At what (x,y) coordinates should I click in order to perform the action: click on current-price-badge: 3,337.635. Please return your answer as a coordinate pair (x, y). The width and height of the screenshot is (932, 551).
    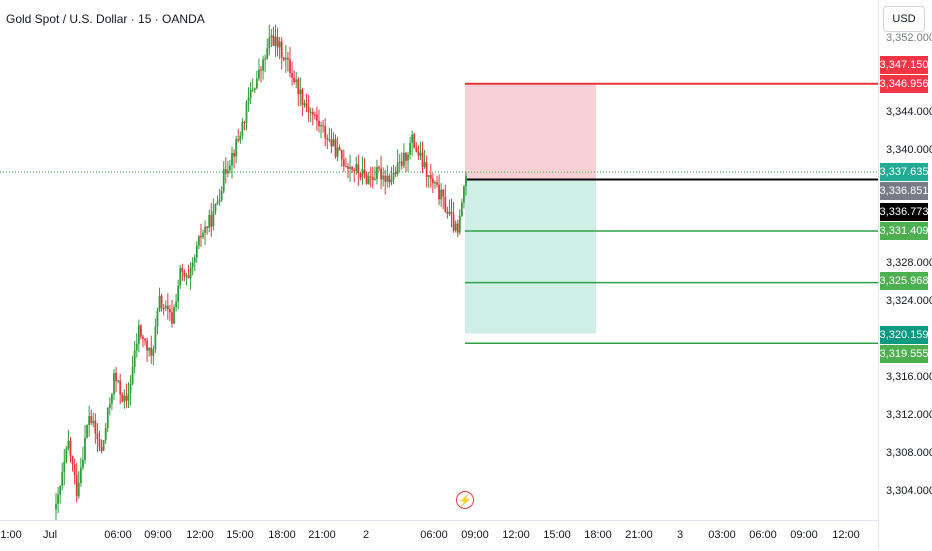
    Looking at the image, I should click on (904, 172).